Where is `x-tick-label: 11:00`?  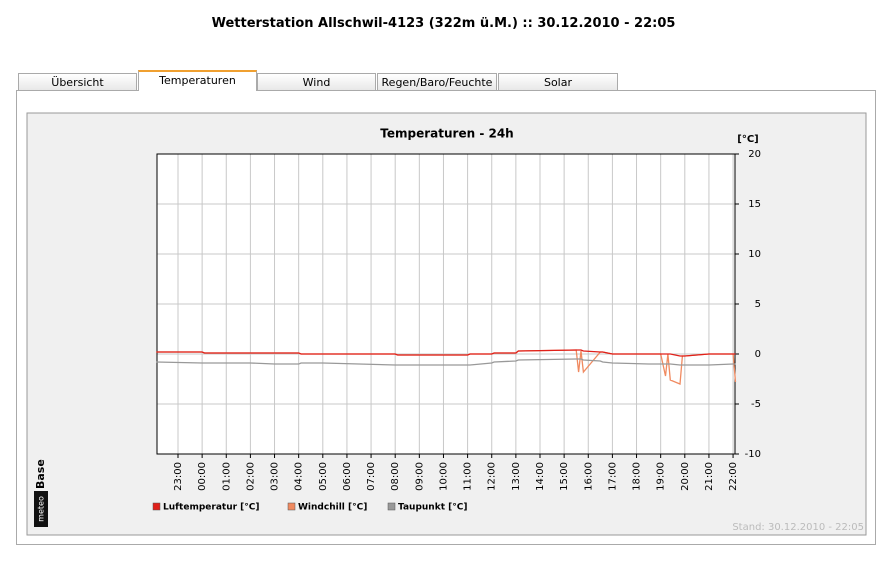
x-tick-label: 11:00 is located at coordinates (468, 476).